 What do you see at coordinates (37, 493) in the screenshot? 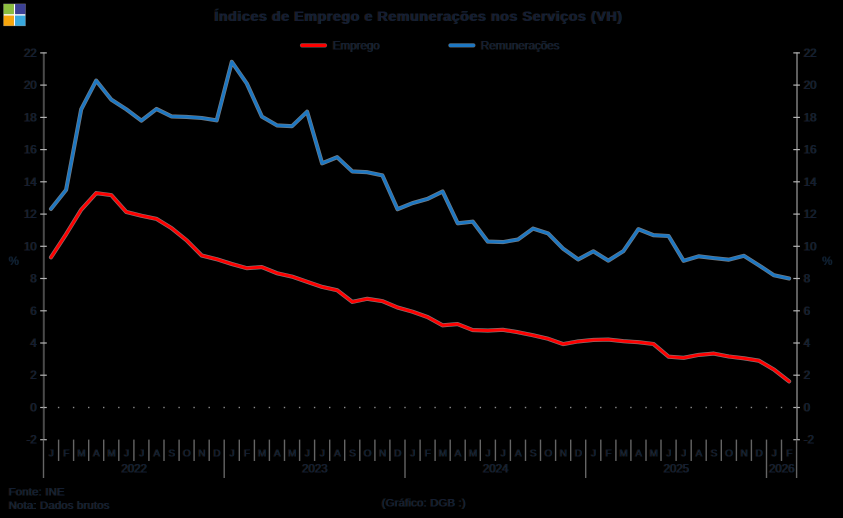
I see `svg-text: Fonte: INE` at bounding box center [37, 493].